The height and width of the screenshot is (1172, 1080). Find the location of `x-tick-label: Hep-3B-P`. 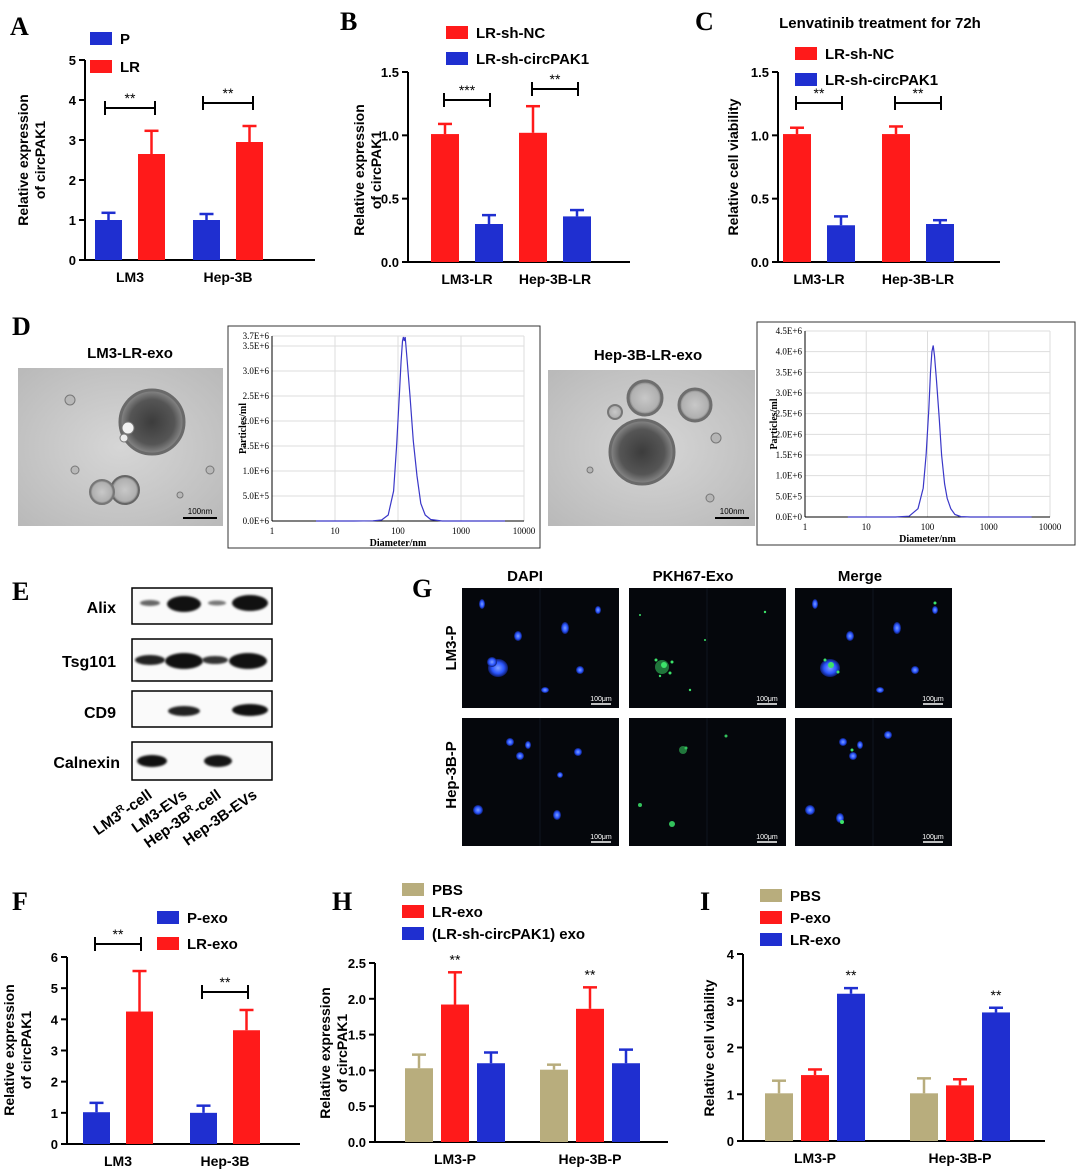

x-tick-label: Hep-3B-P is located at coordinates (959, 1158).